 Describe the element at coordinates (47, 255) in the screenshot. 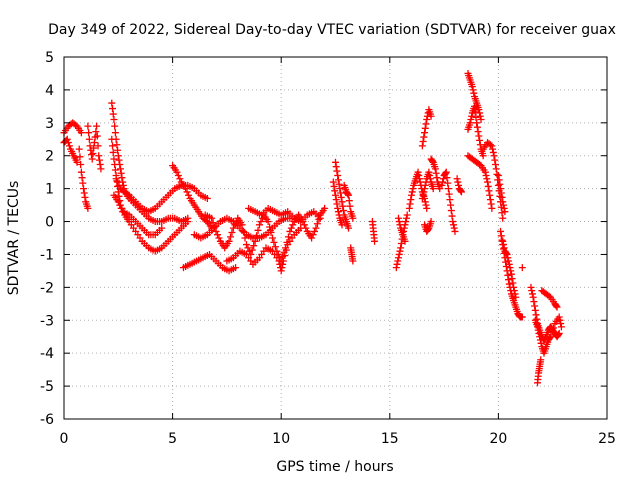

I see `y-tick-label: -1` at that location.